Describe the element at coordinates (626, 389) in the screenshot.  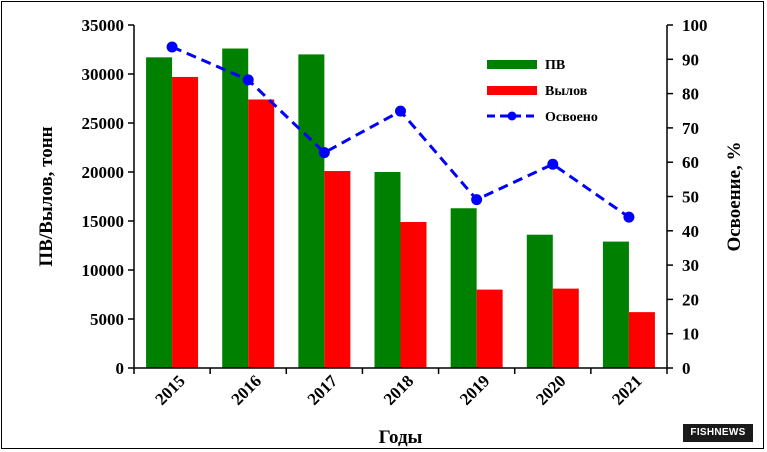
I see `x-tick-label: 2021` at that location.